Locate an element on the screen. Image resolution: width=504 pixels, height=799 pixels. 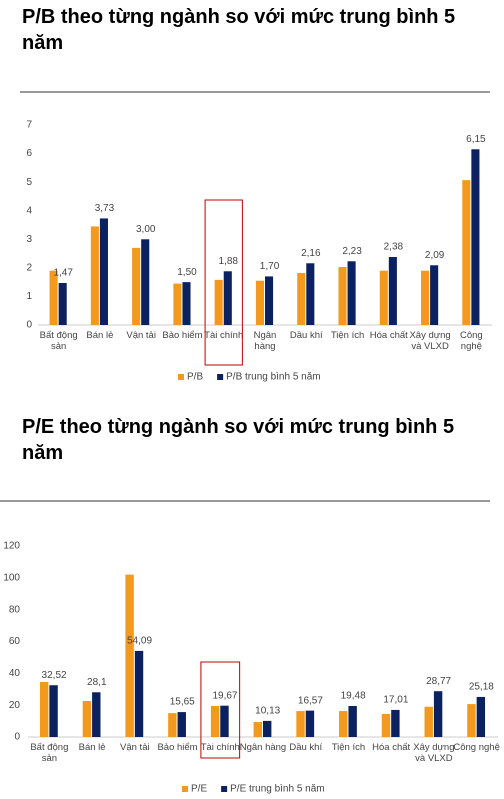
y-tick-label: 2 is located at coordinates (29, 267).